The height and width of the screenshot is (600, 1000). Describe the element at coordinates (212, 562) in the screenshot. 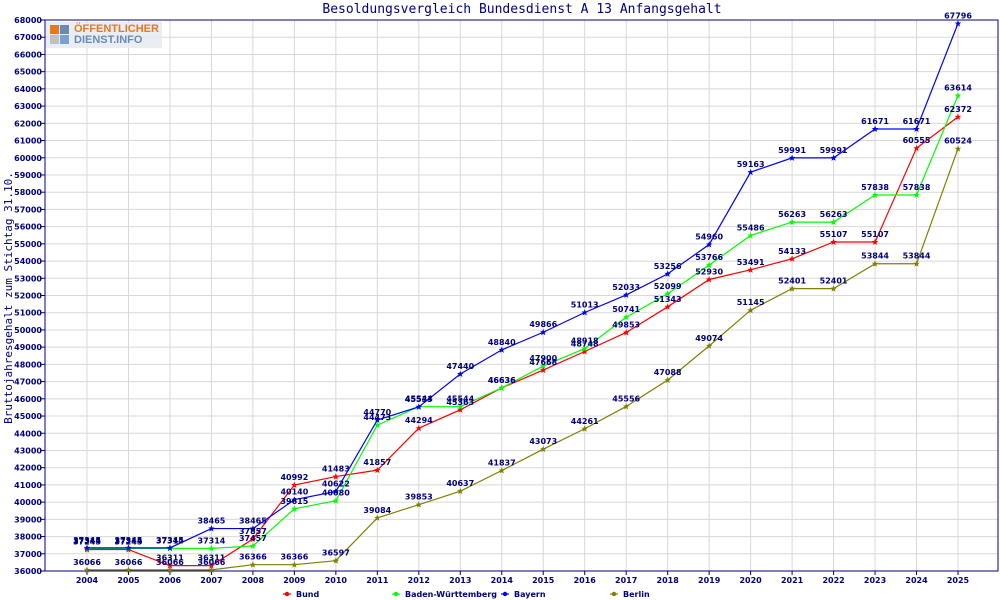

I see `data-label: 36066` at that location.